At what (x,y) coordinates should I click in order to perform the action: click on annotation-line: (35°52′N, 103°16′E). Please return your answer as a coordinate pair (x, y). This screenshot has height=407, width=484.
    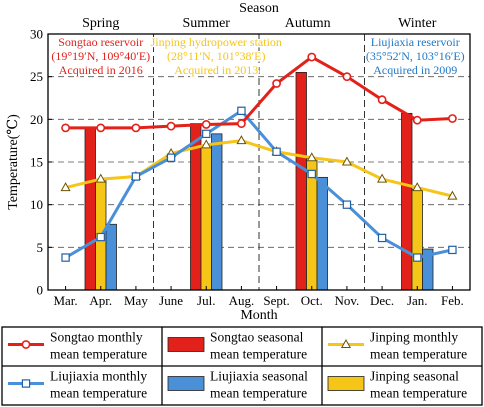
    Looking at the image, I should click on (415, 56).